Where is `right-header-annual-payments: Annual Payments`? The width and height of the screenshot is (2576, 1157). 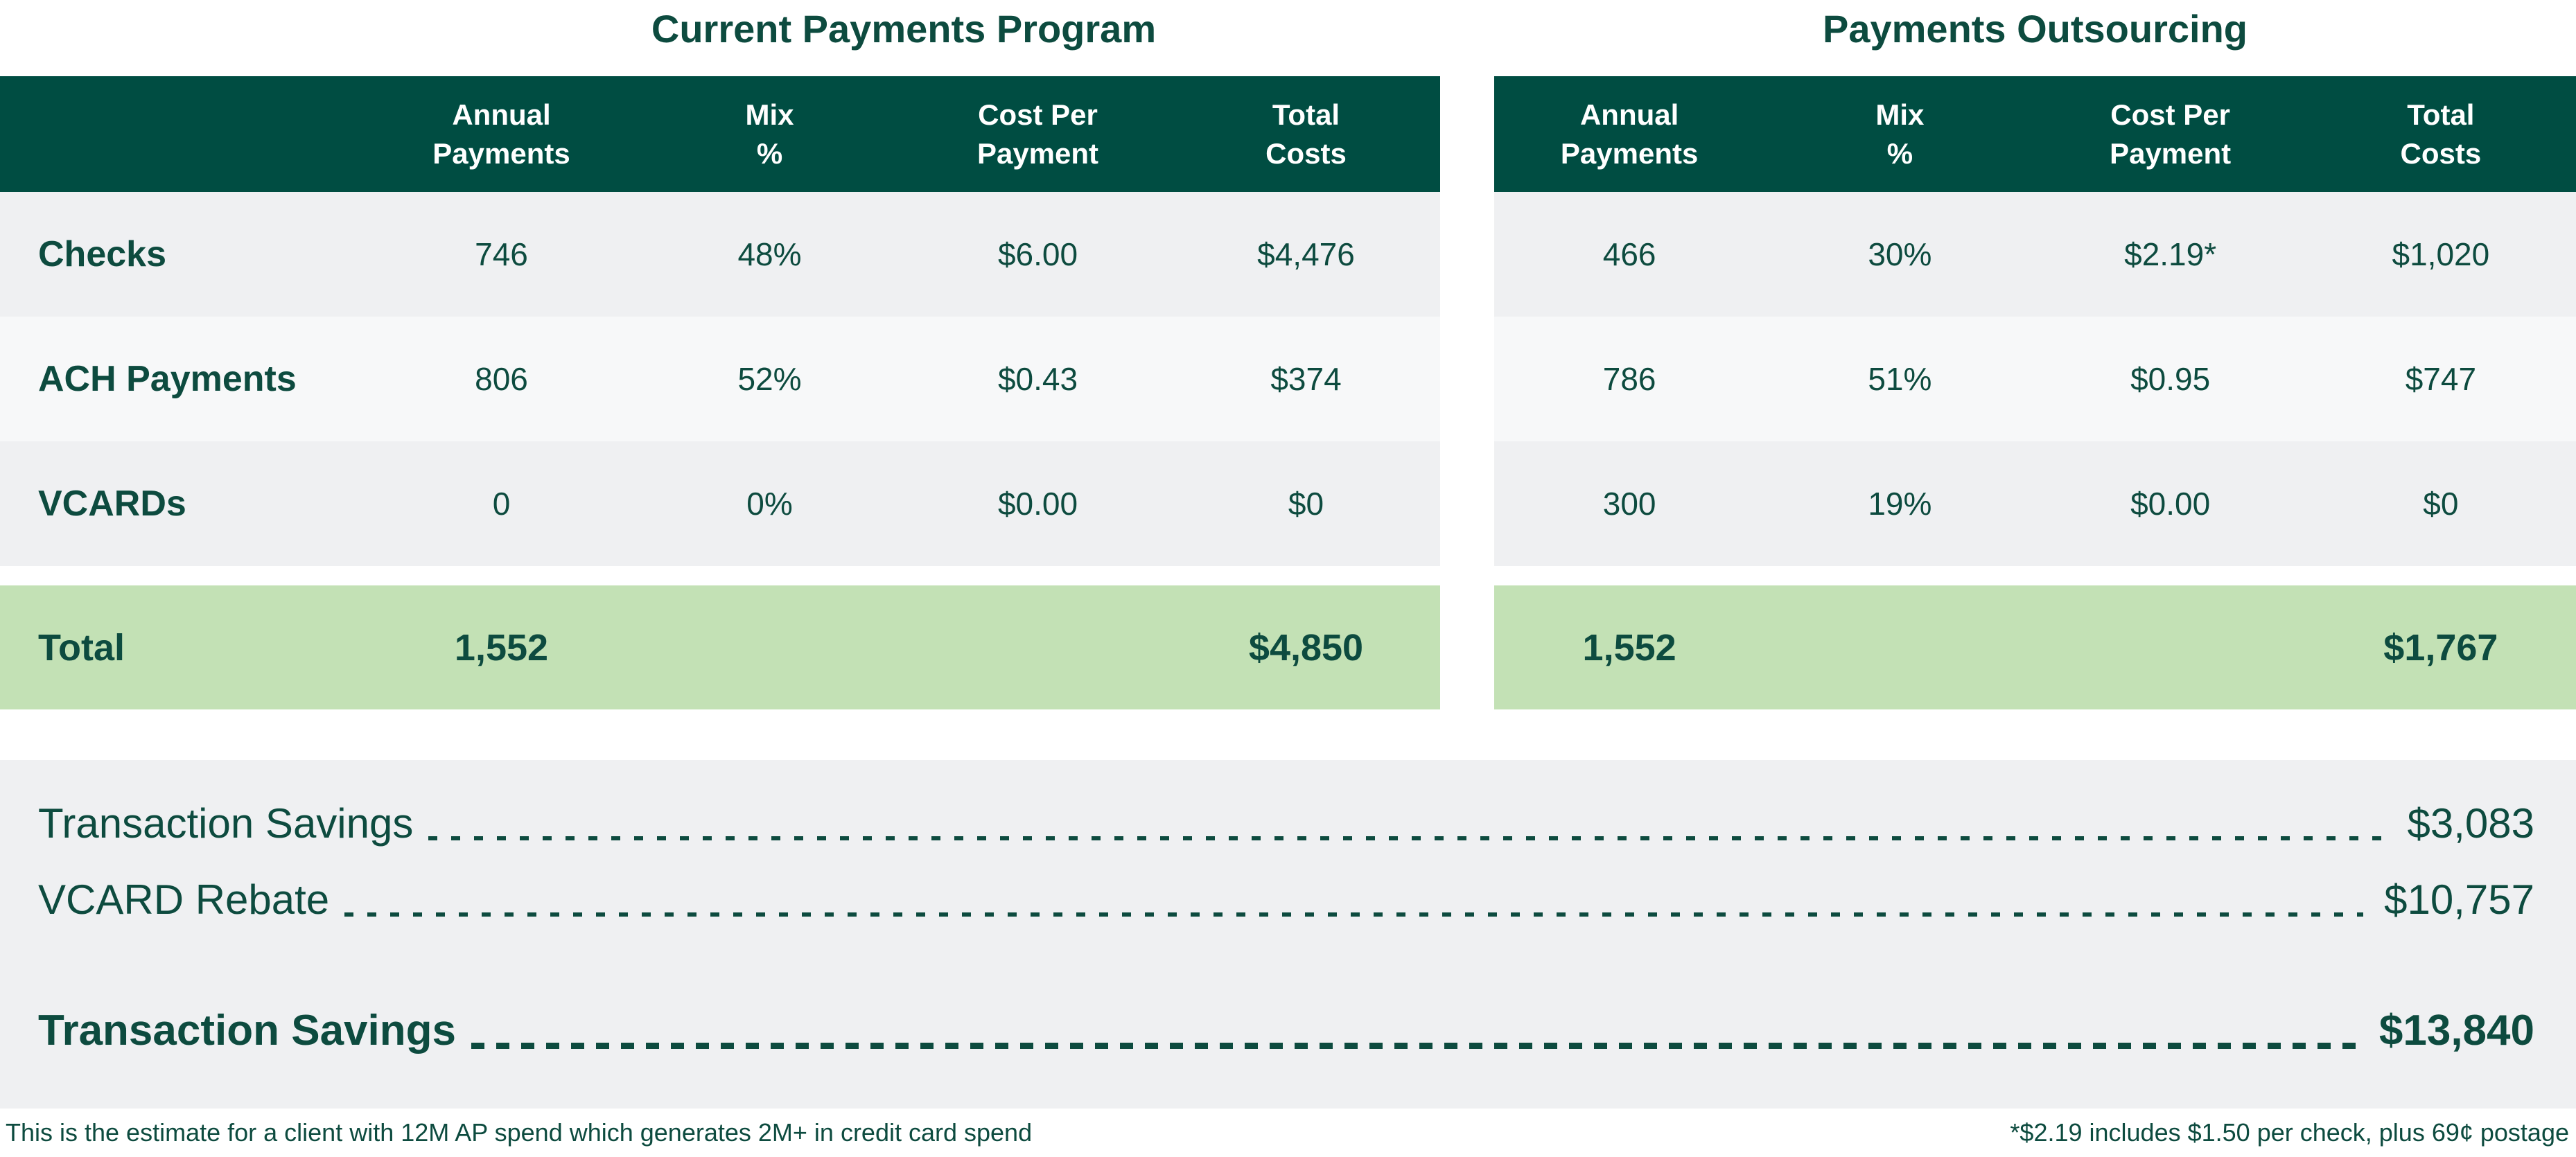
right-header-annual-payments: Annual Payments is located at coordinates (1629, 134).